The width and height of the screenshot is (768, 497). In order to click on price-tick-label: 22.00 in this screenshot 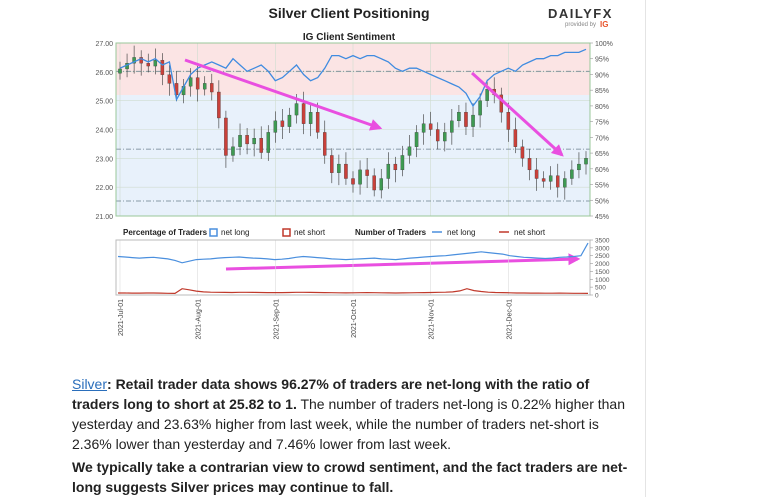, I will do `click(104, 188)`.